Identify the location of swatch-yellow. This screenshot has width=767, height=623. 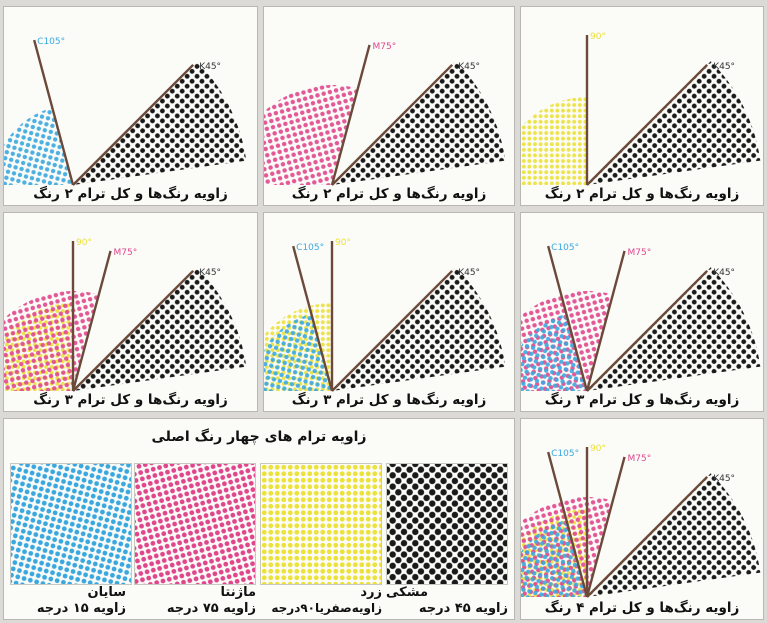
(321, 524).